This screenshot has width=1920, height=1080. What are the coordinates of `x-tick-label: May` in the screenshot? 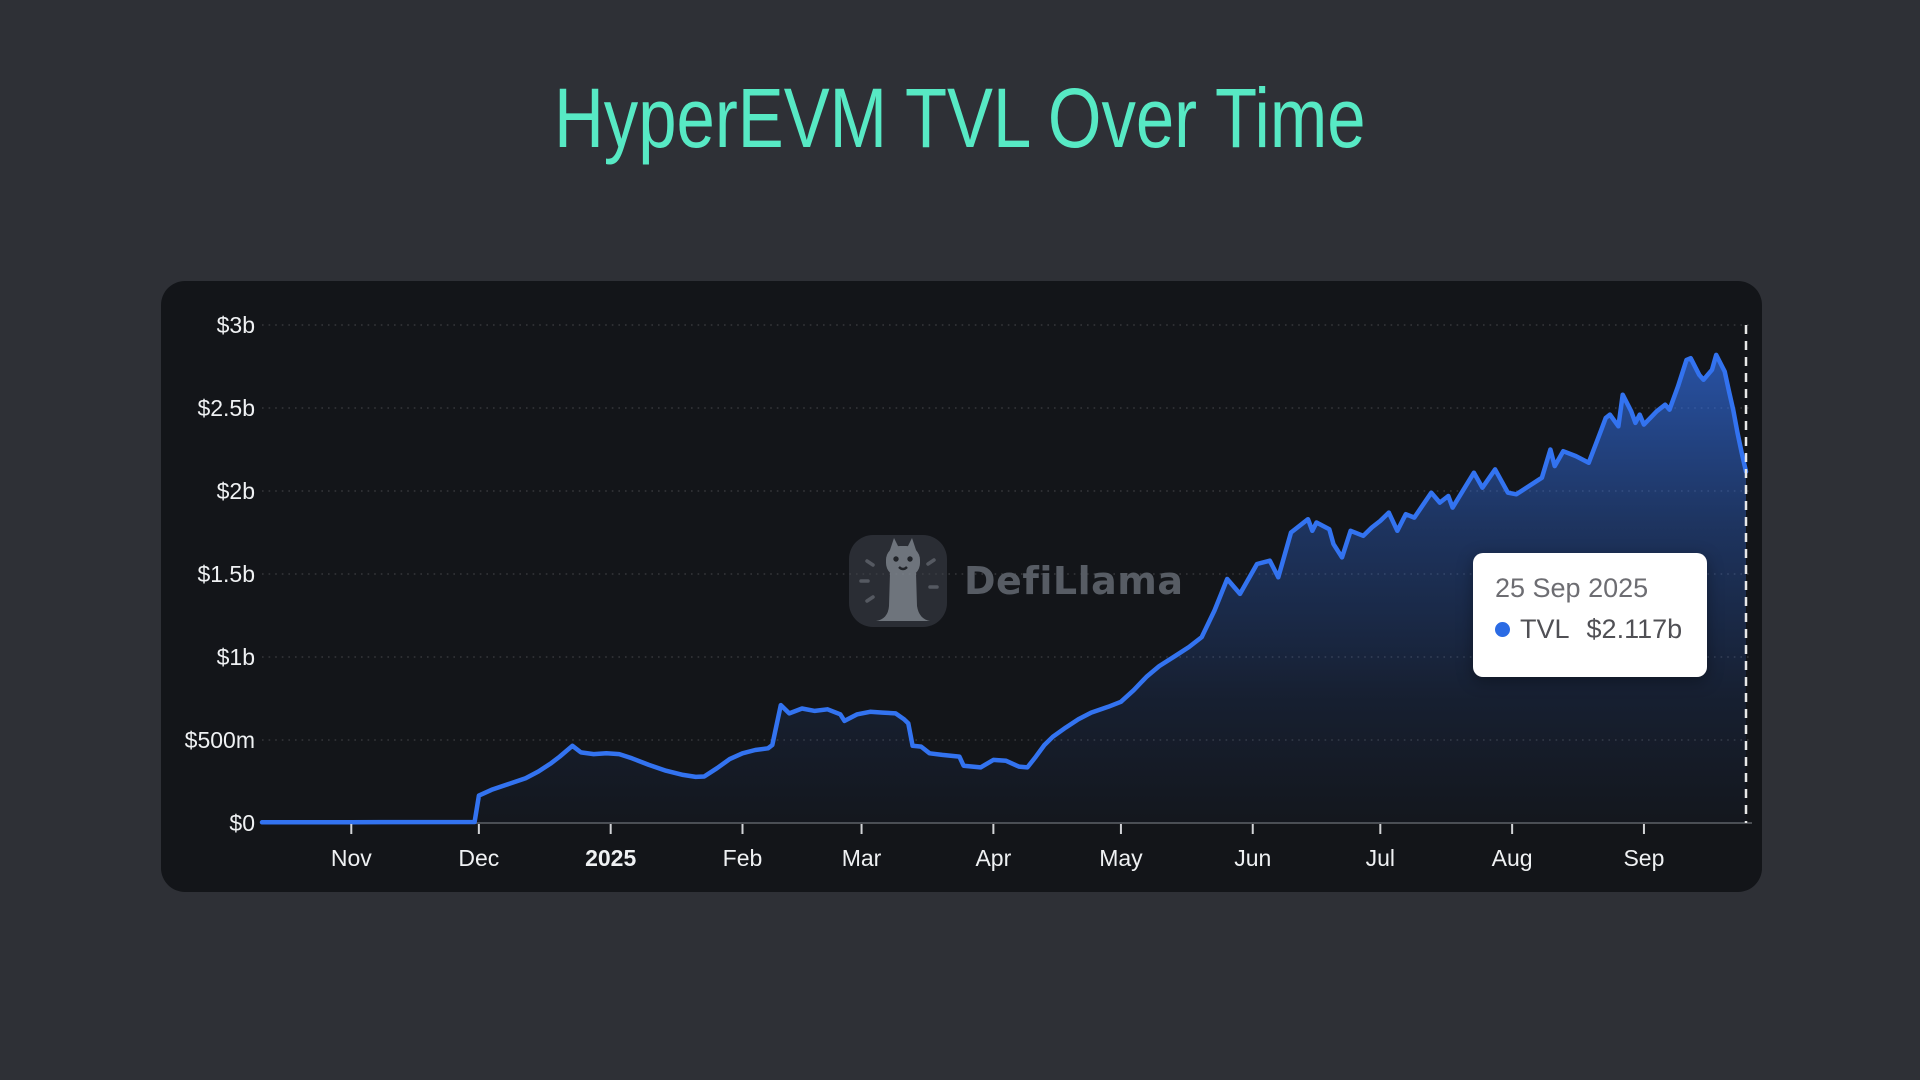 It's located at (1121, 858).